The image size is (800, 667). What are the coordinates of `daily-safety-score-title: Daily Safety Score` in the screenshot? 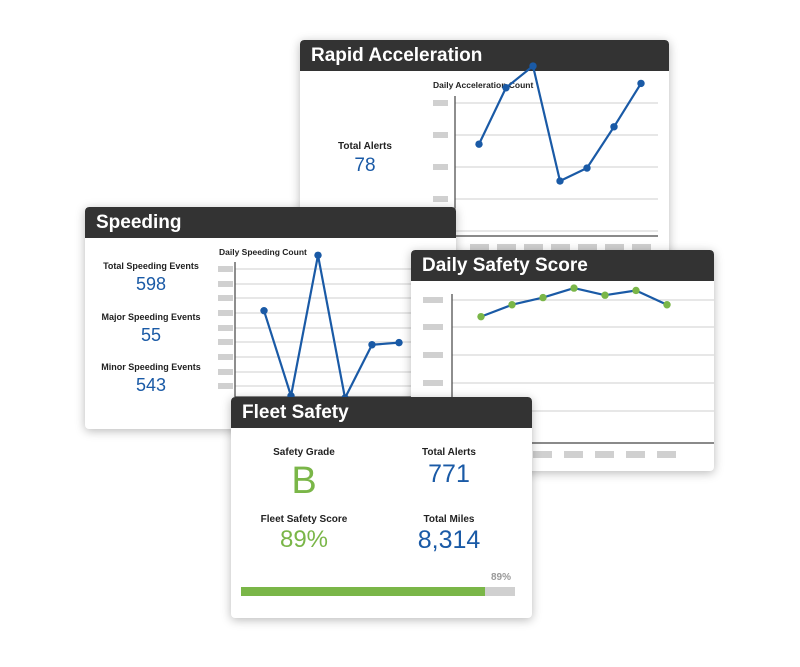 It's located at (505, 265).